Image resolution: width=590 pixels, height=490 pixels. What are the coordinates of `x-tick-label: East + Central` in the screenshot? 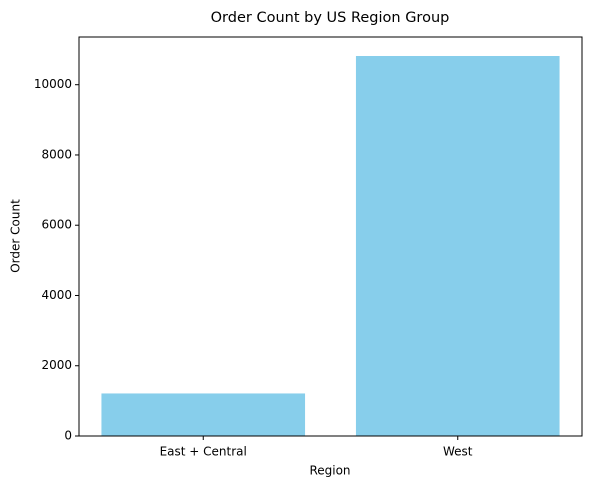 It's located at (203, 452).